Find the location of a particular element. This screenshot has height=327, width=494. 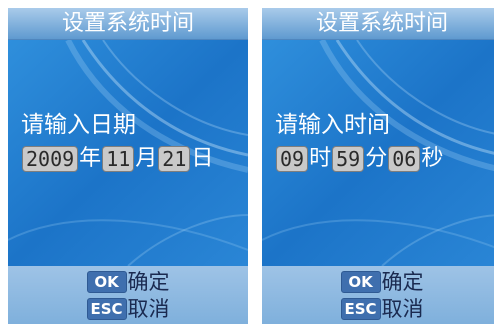

month-unit: 月 is located at coordinates (146, 158).